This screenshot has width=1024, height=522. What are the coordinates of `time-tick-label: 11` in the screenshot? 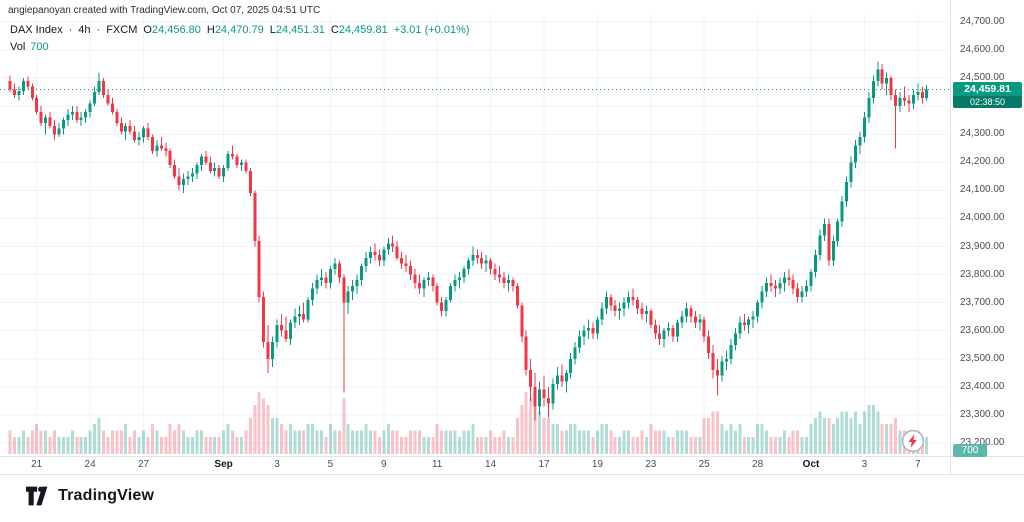 It's located at (437, 464).